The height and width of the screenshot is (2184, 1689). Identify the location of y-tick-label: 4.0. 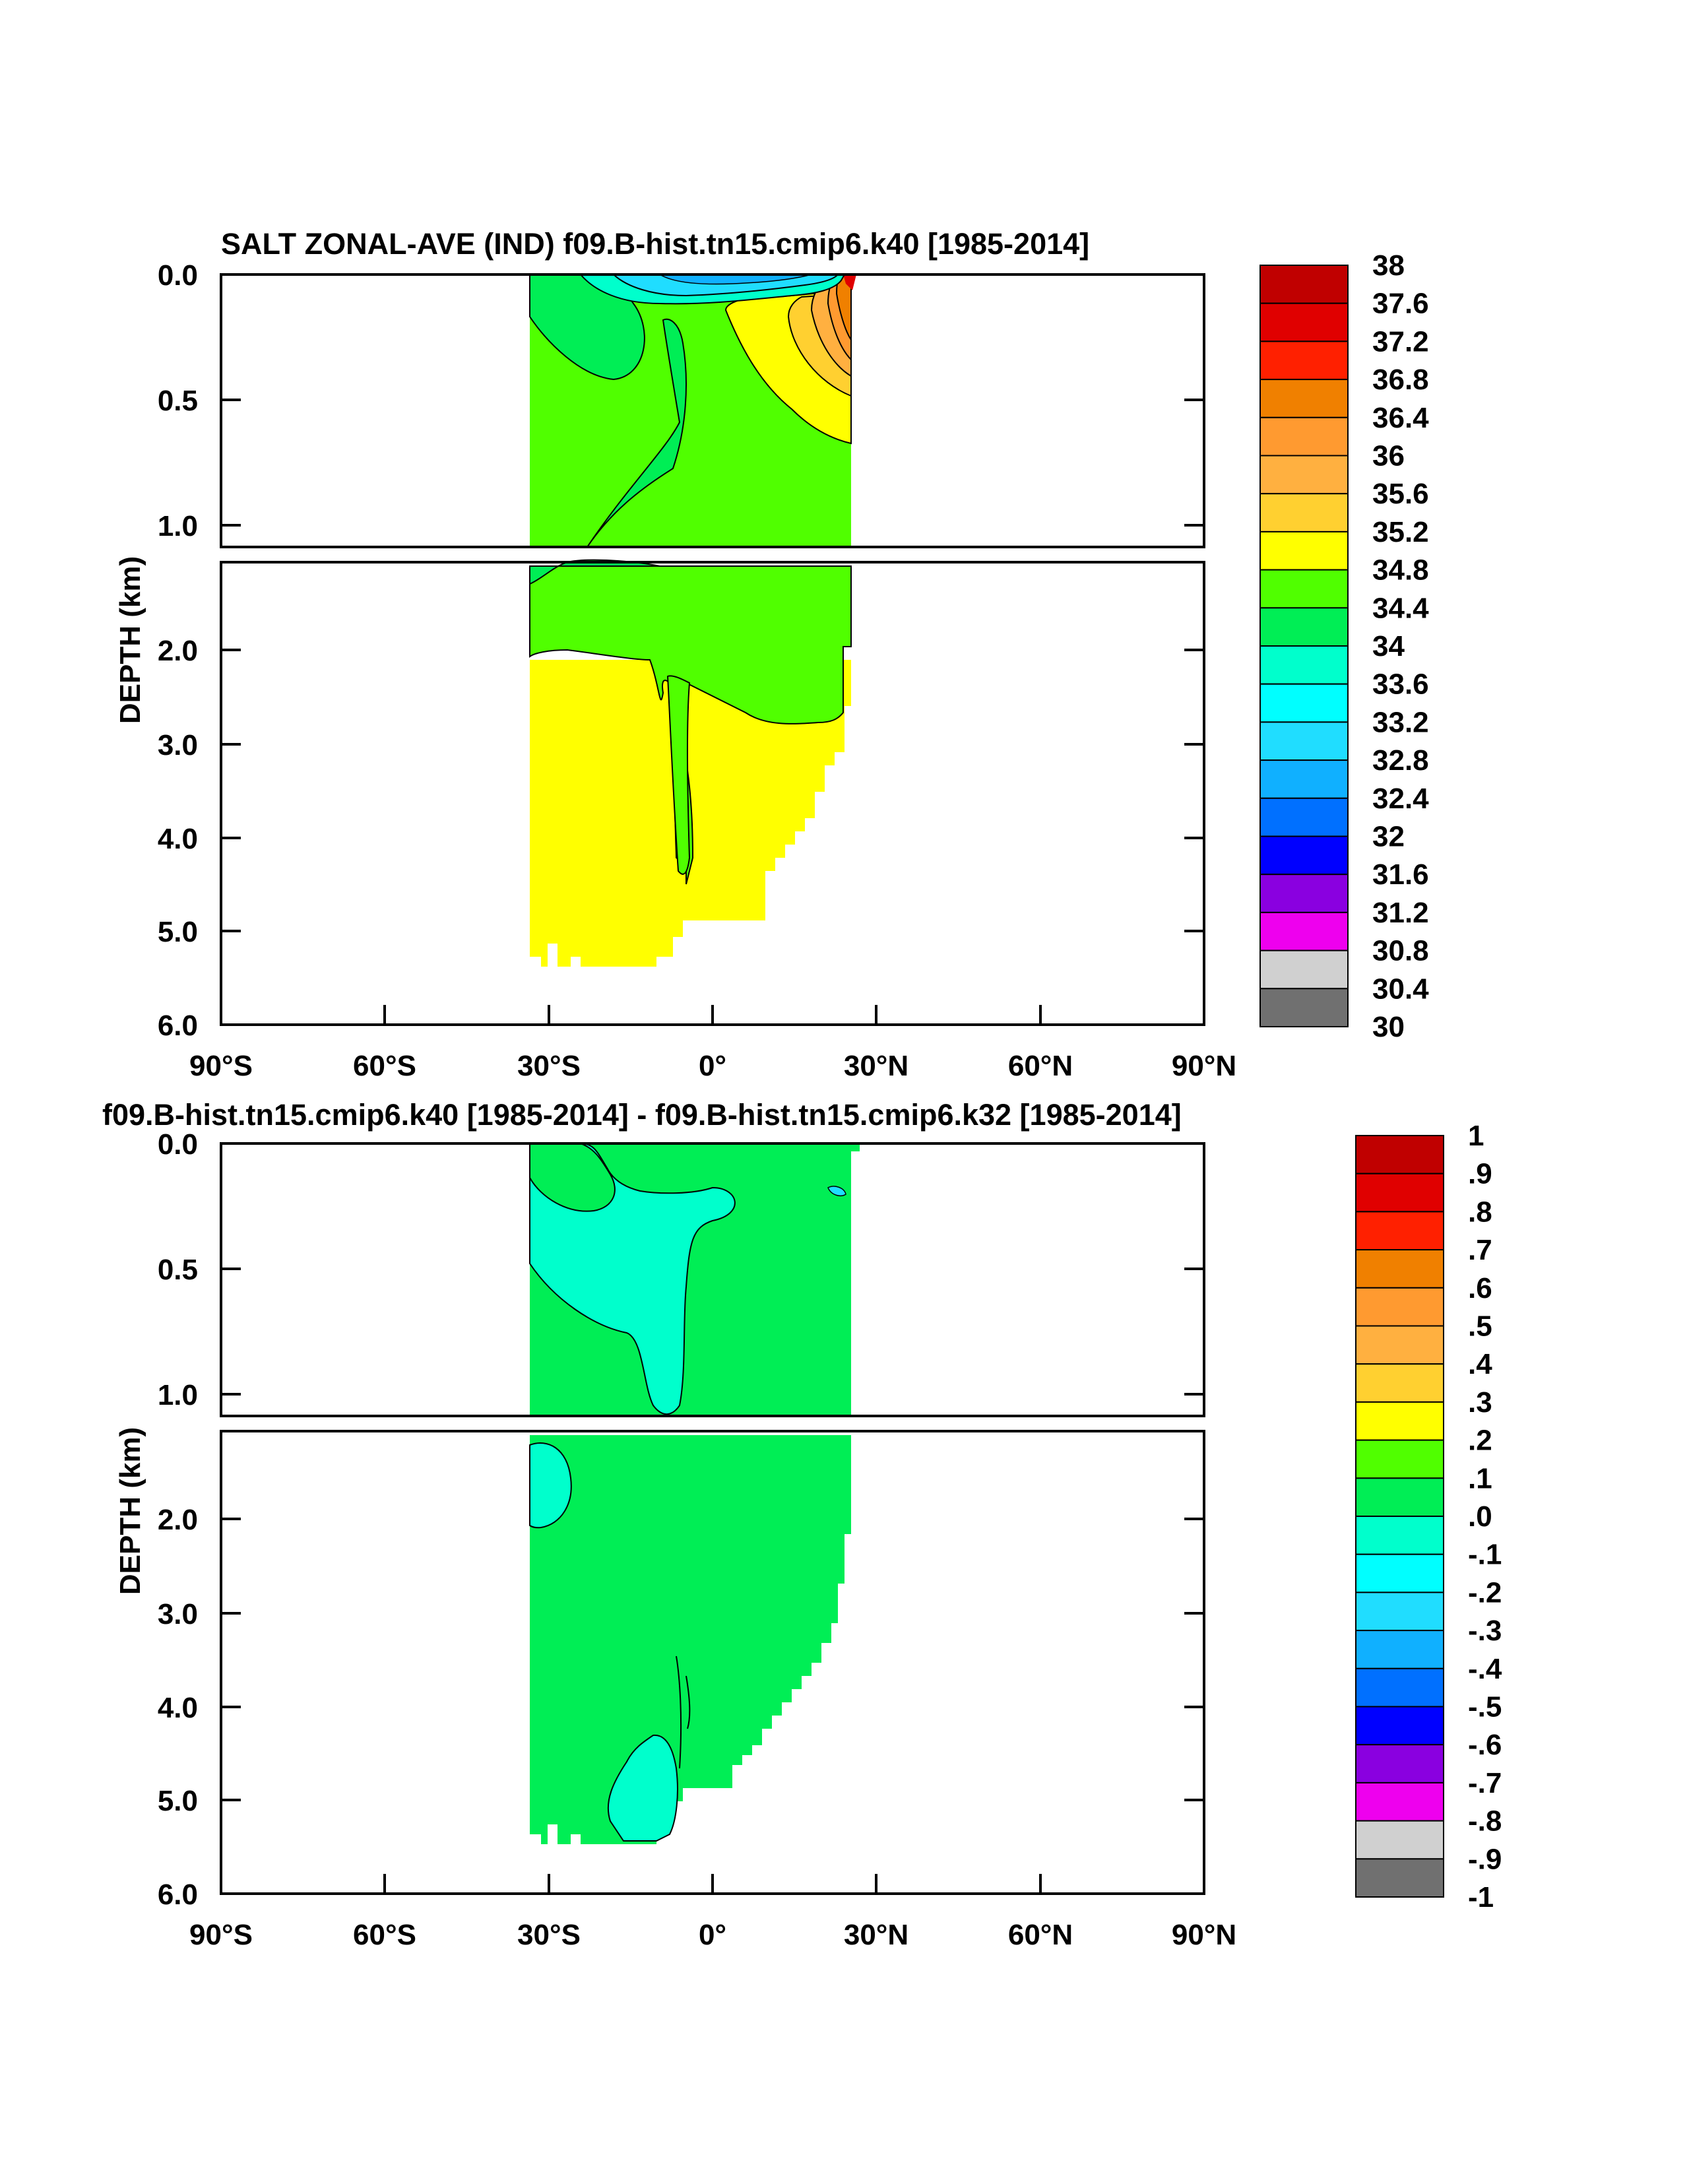
(178, 1708).